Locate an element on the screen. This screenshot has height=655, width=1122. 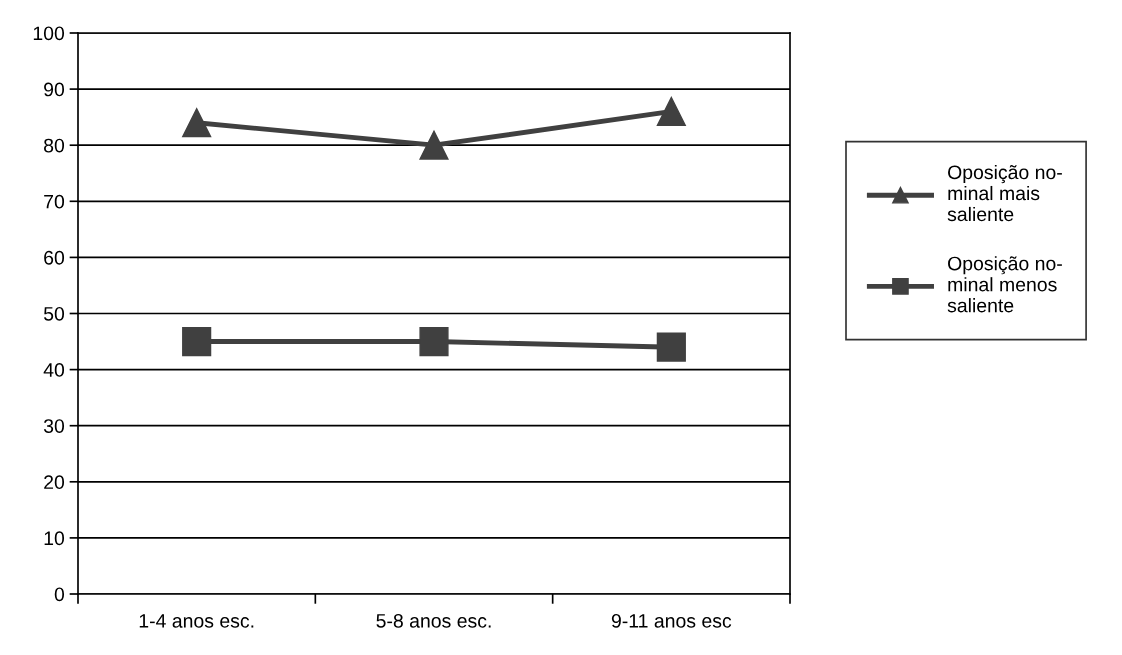
y-tick-label: 30 is located at coordinates (54, 426).